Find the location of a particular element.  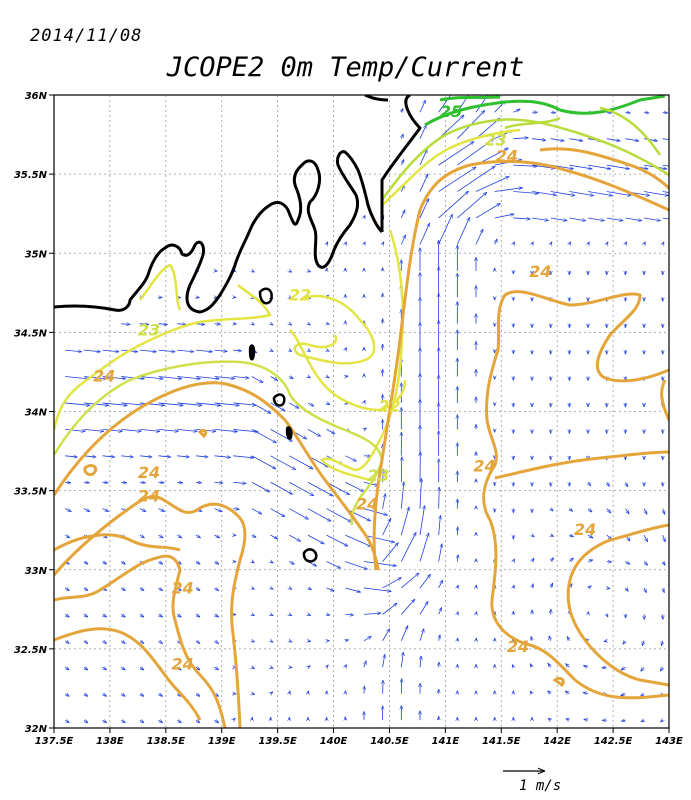

scale-label: 1 m/s is located at coordinates (540, 786).